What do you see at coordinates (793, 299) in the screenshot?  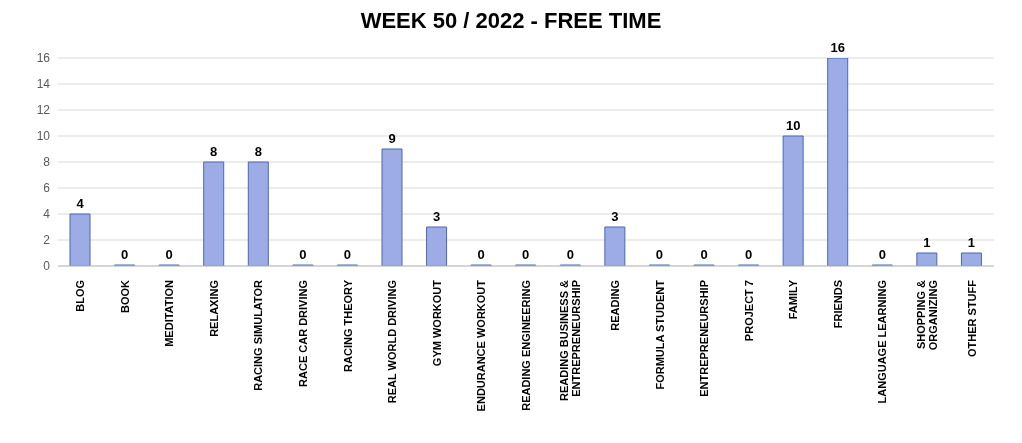 I see `x-tick-label: FAMILY` at bounding box center [793, 299].